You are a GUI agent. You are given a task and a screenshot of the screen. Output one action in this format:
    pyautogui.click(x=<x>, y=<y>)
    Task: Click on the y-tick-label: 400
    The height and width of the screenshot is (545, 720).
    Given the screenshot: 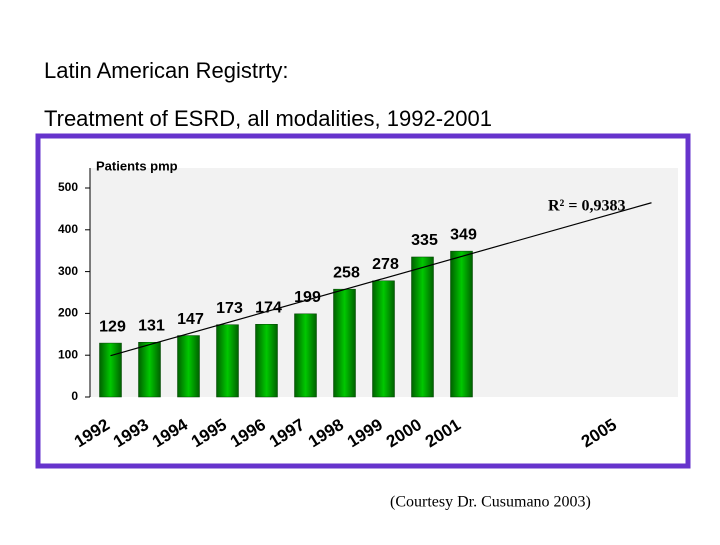 What is the action you would take?
    pyautogui.click(x=68, y=229)
    